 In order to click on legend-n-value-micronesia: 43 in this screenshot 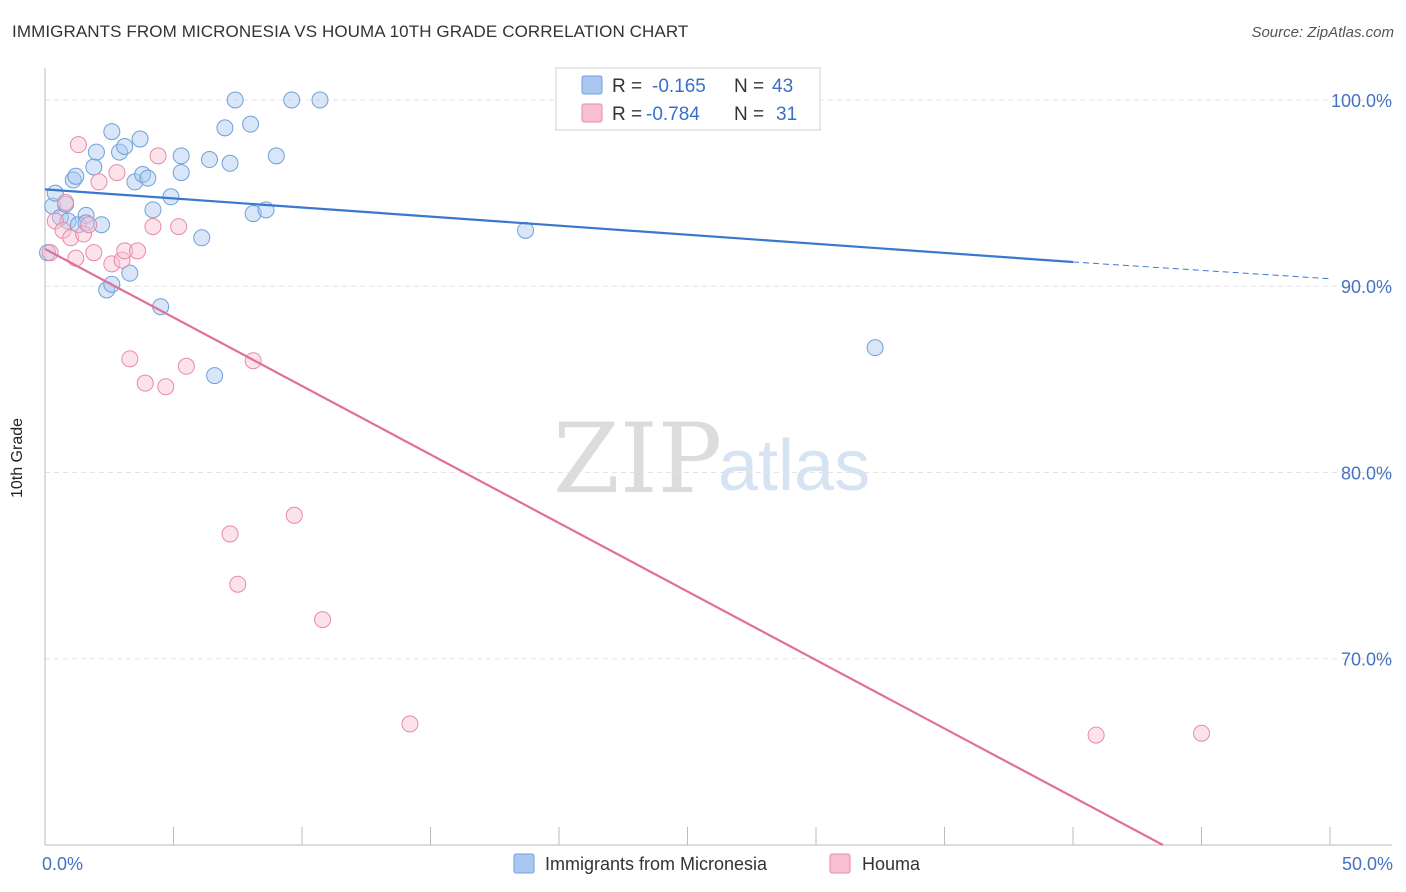, I will do `click(782, 86)`.